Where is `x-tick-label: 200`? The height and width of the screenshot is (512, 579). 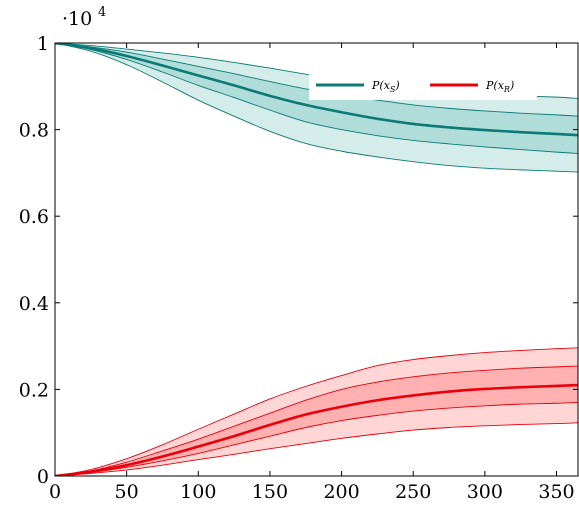 x-tick-label: 200 is located at coordinates (341, 492).